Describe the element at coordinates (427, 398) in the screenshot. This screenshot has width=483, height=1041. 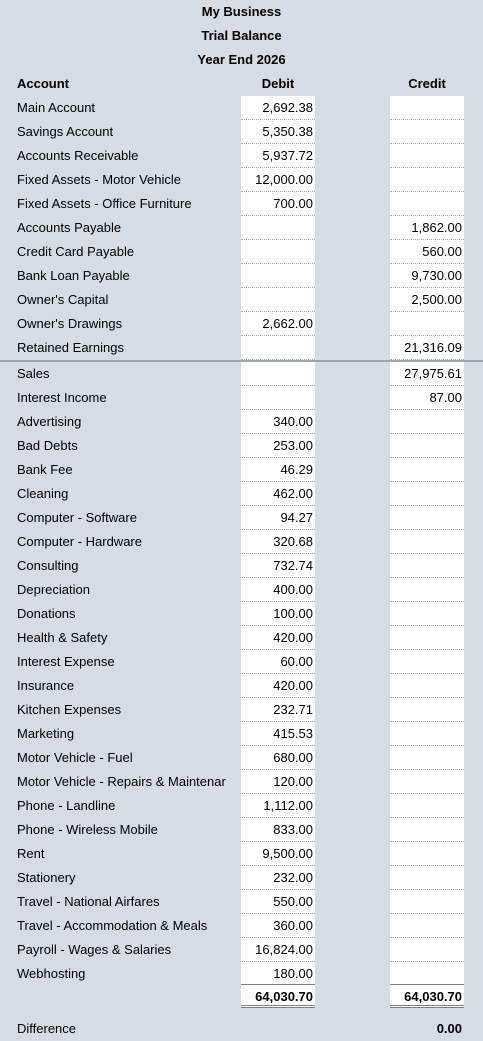
I see `credit-cell: 87.00` at that location.